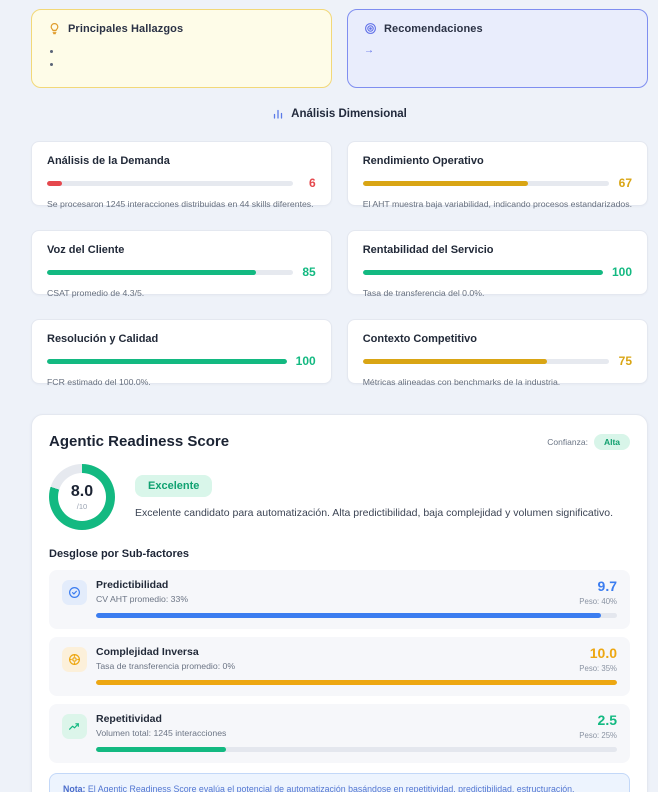 This screenshot has width=658, height=792. Describe the element at coordinates (166, 666) in the screenshot. I see `subfactor-detail: Tasa de transferencia promedio: 0%` at that location.